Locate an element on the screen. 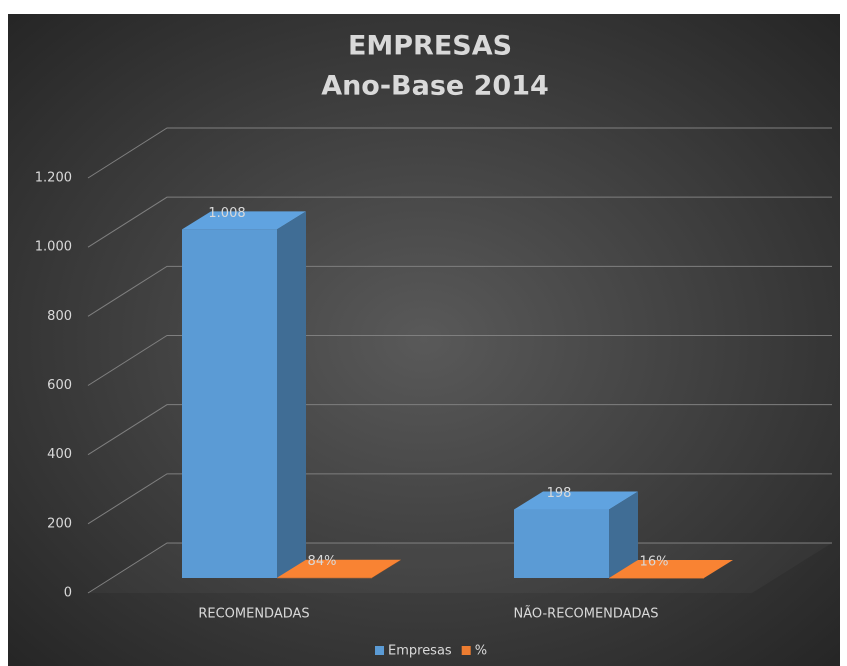 The height and width of the screenshot is (666, 847). y-tick-label: 600 is located at coordinates (59, 385).